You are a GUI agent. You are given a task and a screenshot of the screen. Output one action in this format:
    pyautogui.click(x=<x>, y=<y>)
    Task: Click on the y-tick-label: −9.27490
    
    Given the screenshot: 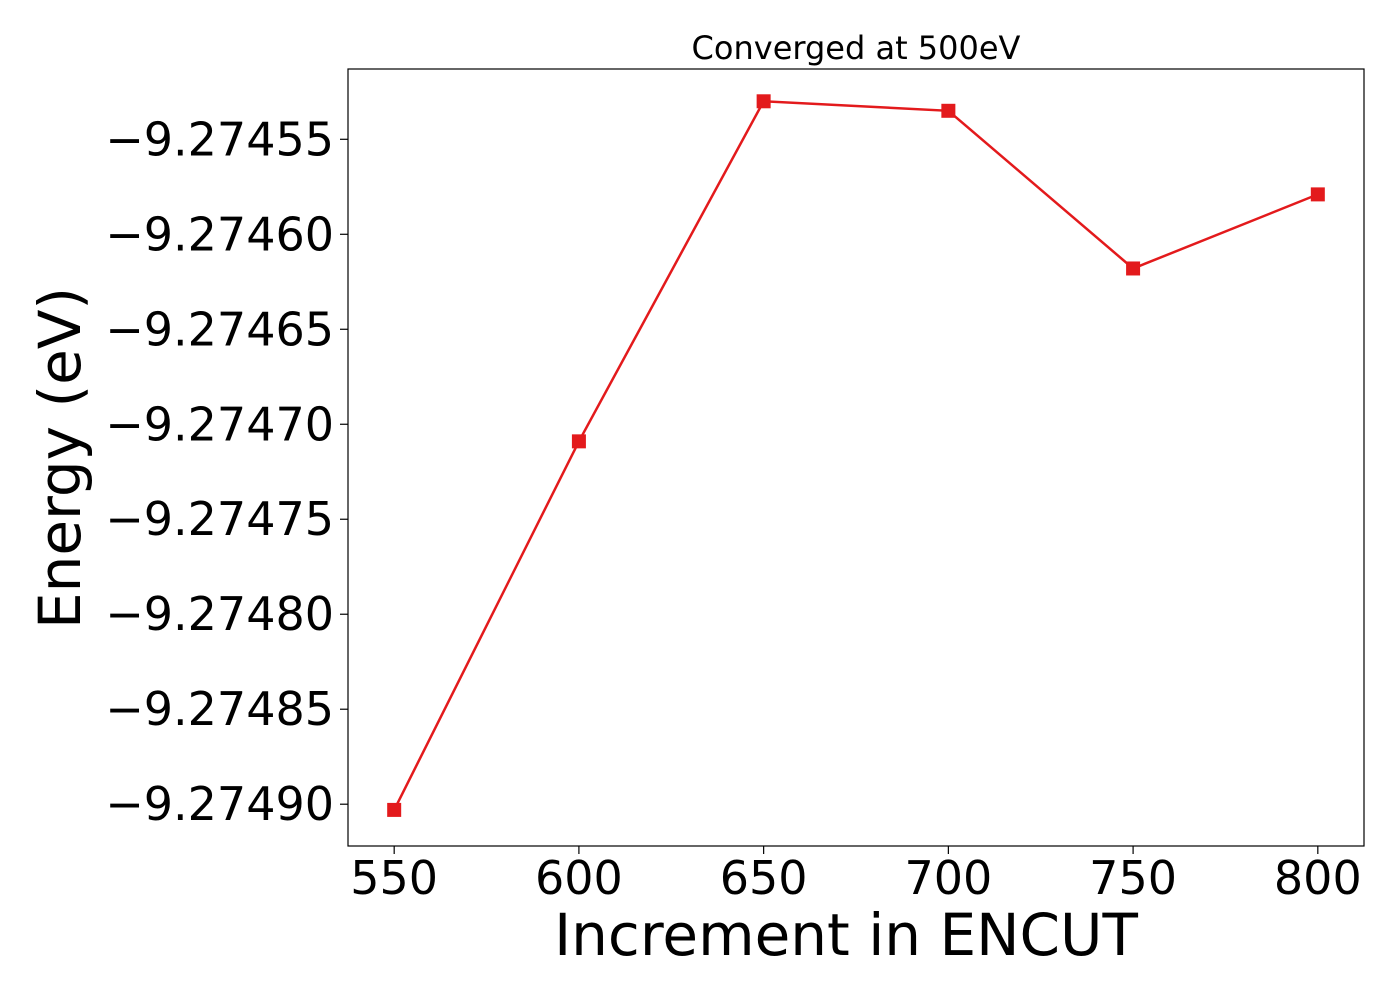 What is the action you would take?
    pyautogui.click(x=219, y=804)
    